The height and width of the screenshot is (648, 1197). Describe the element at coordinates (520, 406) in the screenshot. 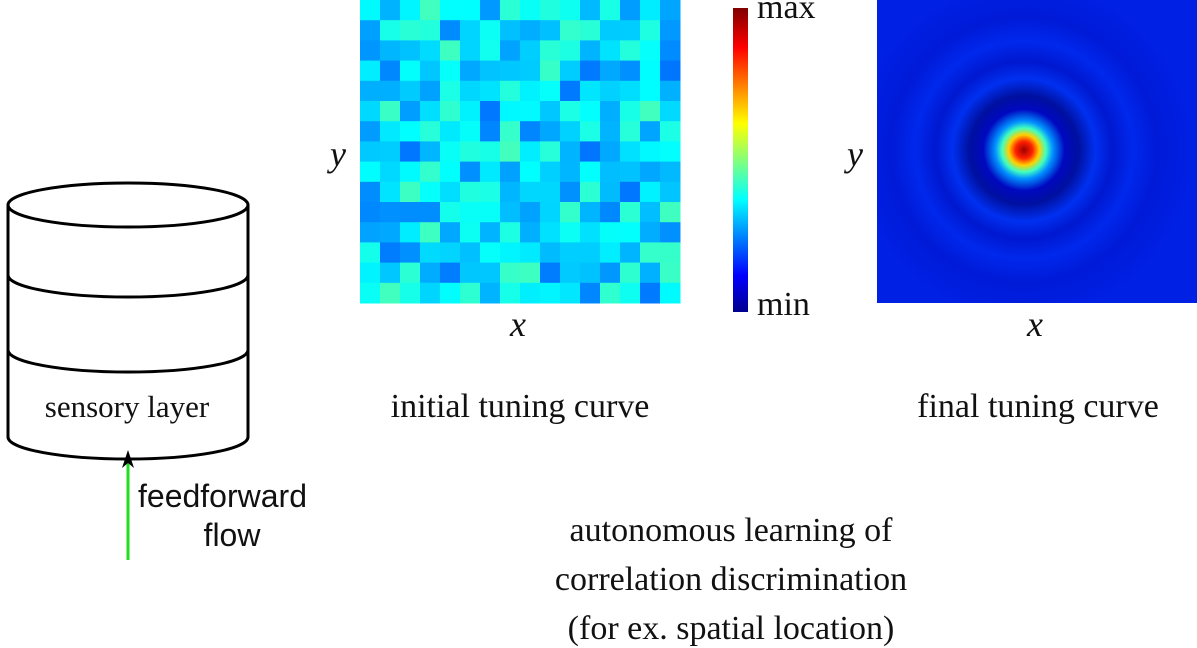

I see `panel-title: initial tuning curve` at that location.